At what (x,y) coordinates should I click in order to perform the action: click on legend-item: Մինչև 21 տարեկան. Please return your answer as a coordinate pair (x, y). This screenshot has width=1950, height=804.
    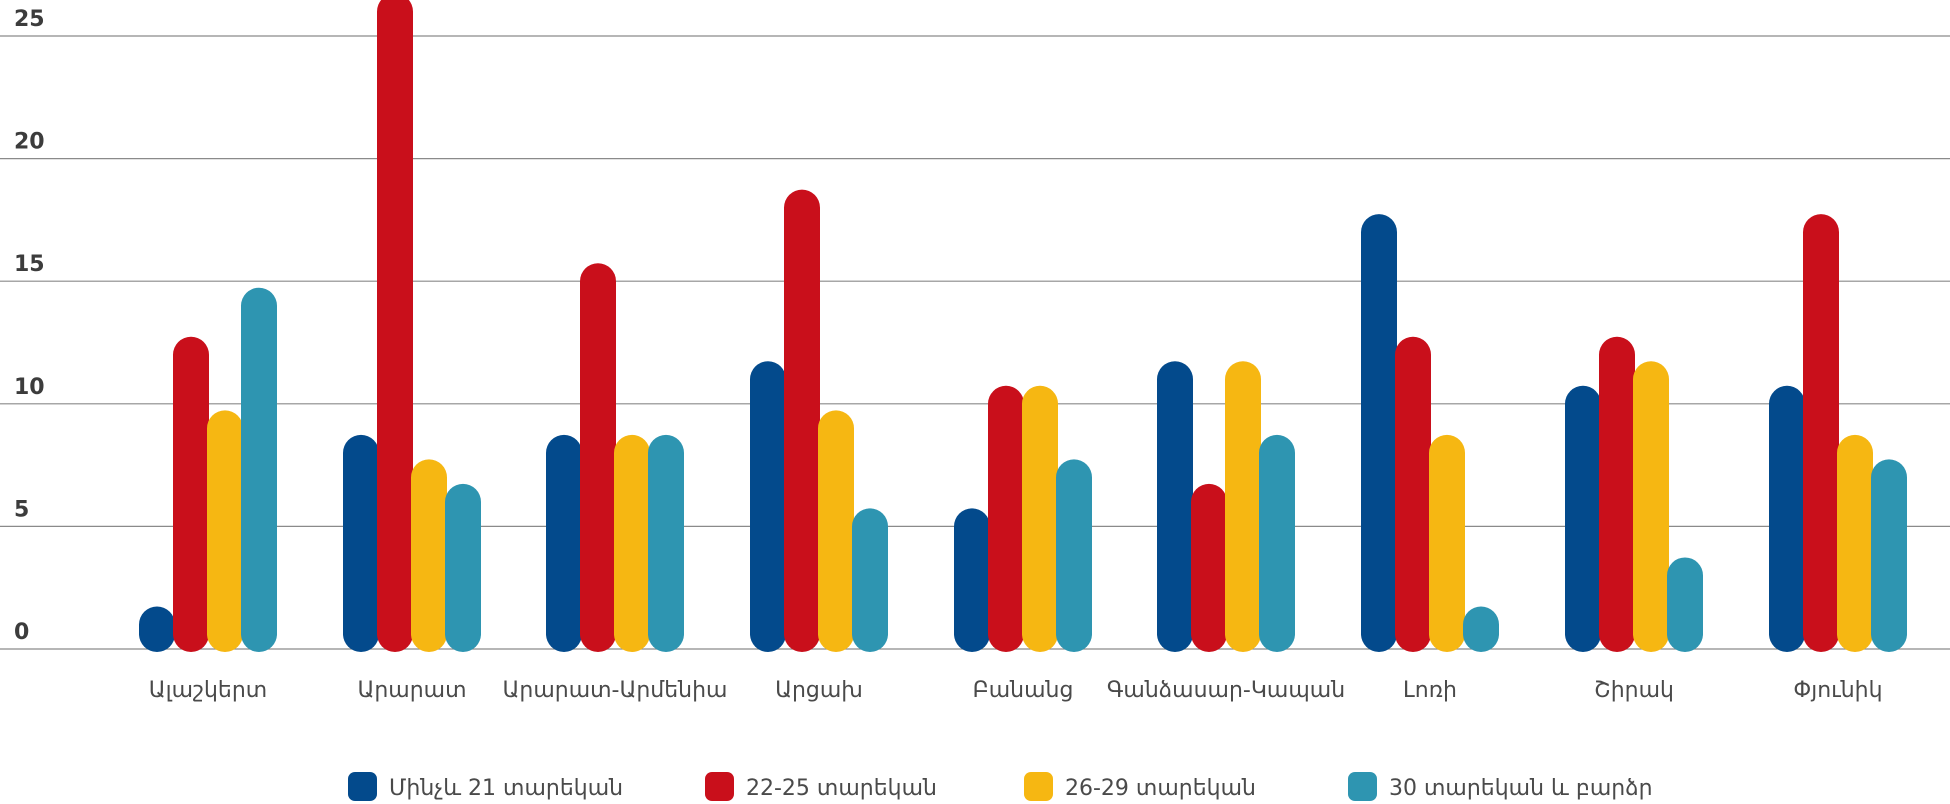
    Looking at the image, I should click on (485, 786).